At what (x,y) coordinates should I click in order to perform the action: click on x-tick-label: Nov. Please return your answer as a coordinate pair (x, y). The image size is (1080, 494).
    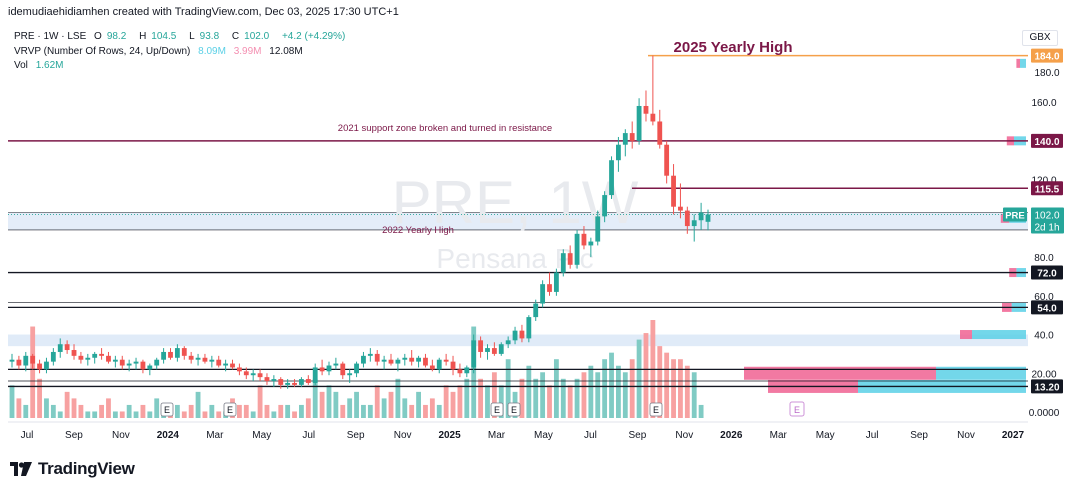
    Looking at the image, I should click on (403, 435).